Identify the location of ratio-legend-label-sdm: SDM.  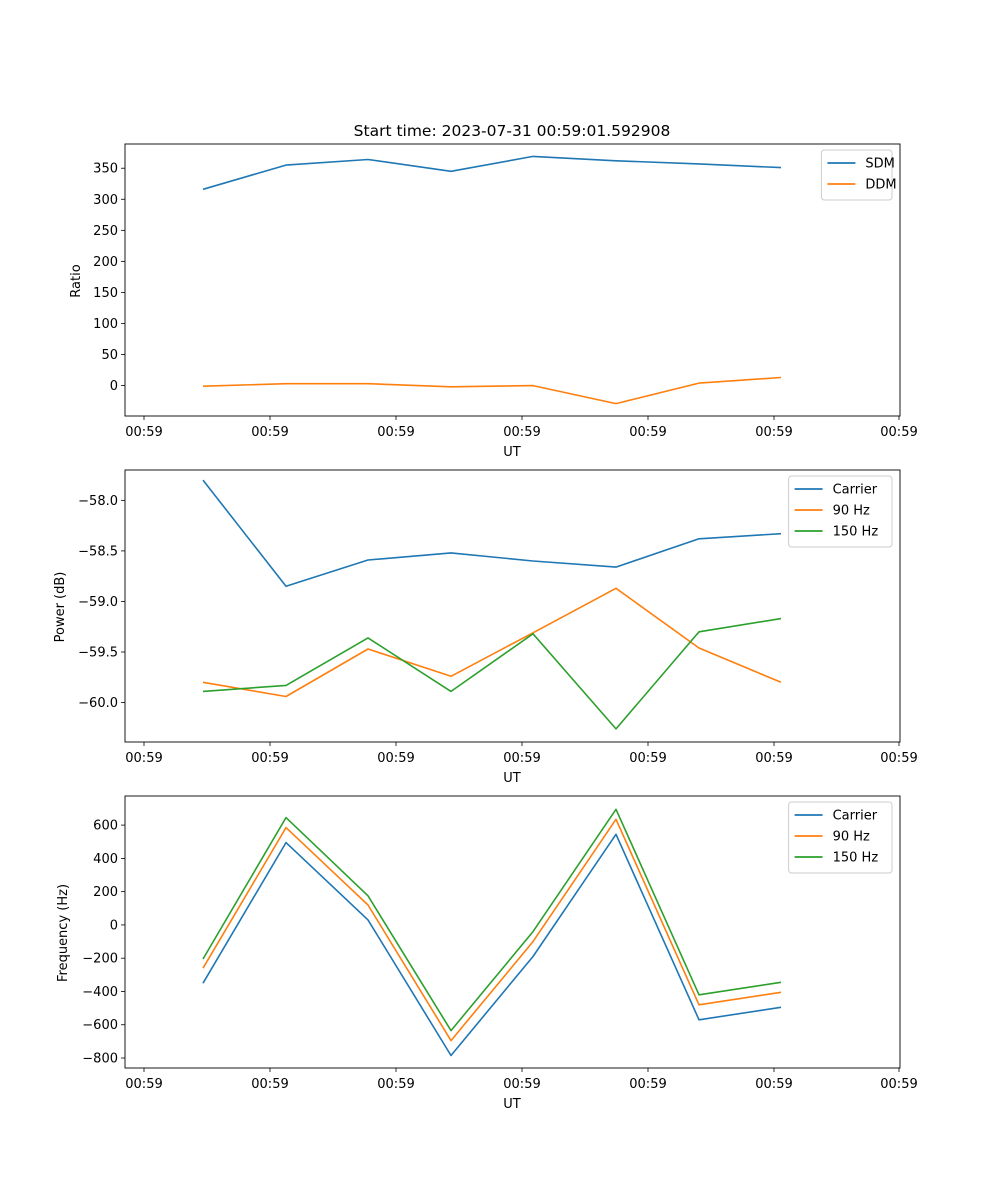
(879, 164).